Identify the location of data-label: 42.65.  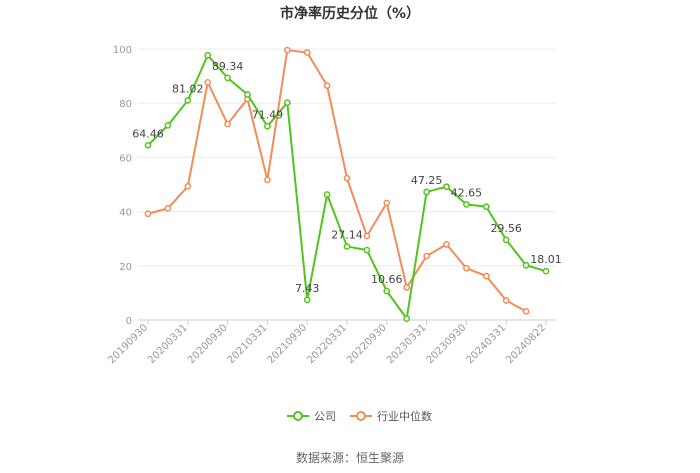
(467, 192).